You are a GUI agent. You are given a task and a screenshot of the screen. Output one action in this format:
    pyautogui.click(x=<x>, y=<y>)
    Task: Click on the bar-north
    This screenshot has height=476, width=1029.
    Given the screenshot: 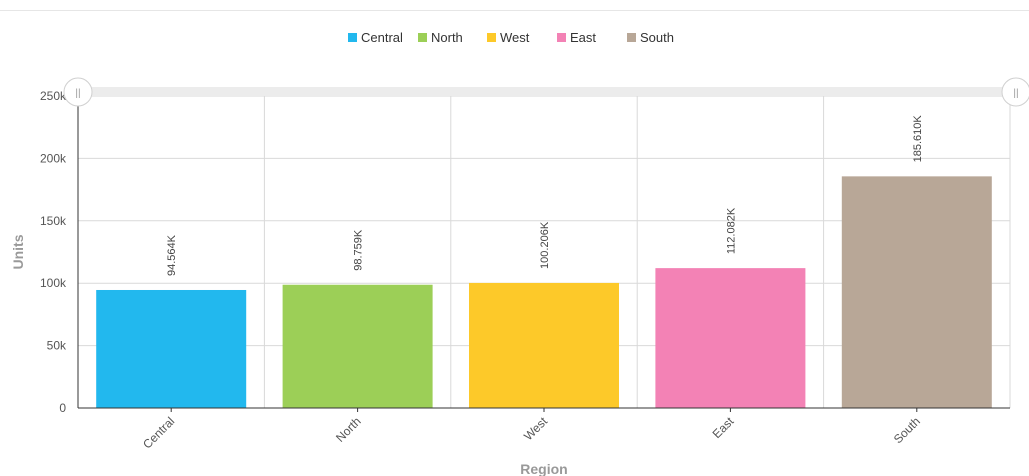 What is the action you would take?
    pyautogui.click(x=357, y=346)
    